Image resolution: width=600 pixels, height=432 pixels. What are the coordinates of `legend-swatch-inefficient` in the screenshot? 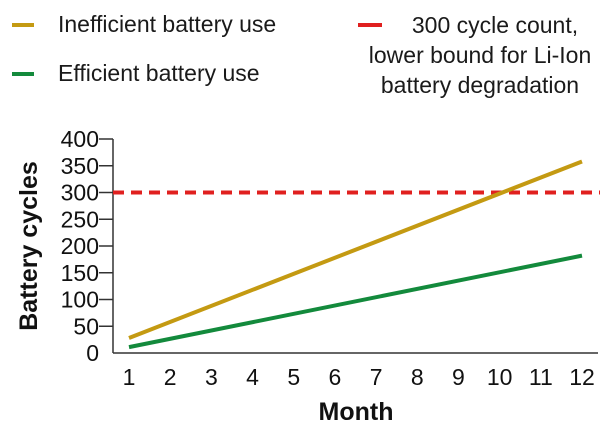 It's located at (23, 25).